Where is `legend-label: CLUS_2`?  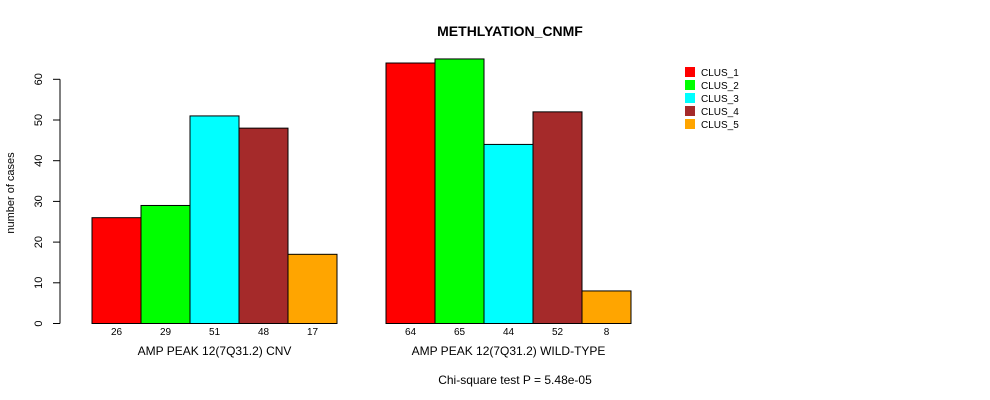 legend-label: CLUS_2 is located at coordinates (720, 86).